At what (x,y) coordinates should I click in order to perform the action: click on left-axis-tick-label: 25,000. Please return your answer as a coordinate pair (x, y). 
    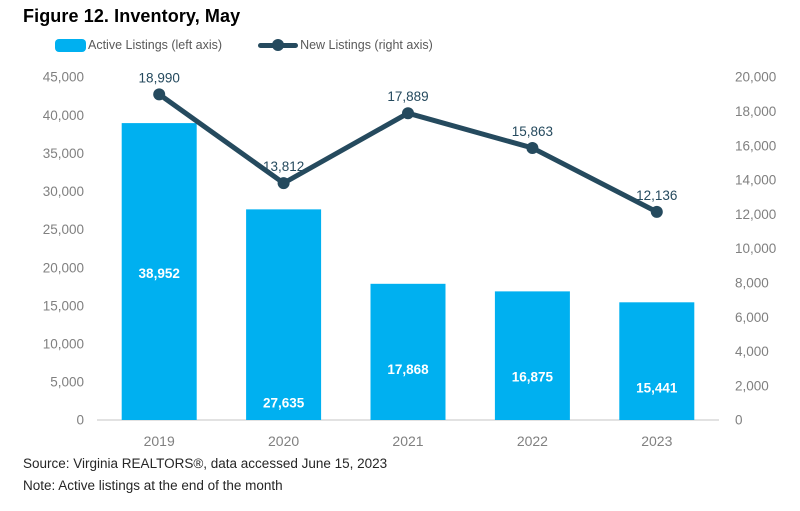
    Looking at the image, I should click on (63, 229).